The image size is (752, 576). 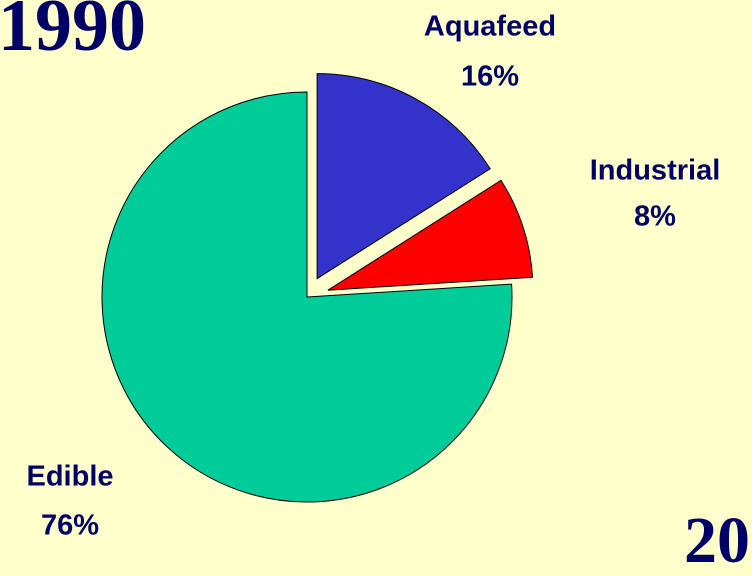 What do you see at coordinates (717, 540) in the screenshot?
I see `annotation: 20` at bounding box center [717, 540].